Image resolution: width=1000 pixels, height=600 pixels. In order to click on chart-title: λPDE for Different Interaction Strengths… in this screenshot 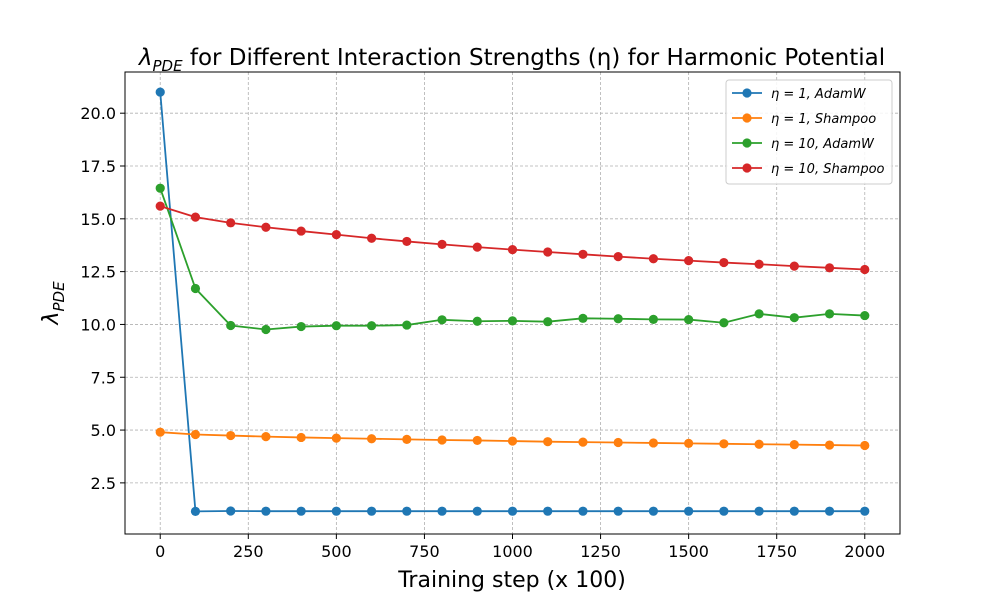, I will do `click(511, 60)`.